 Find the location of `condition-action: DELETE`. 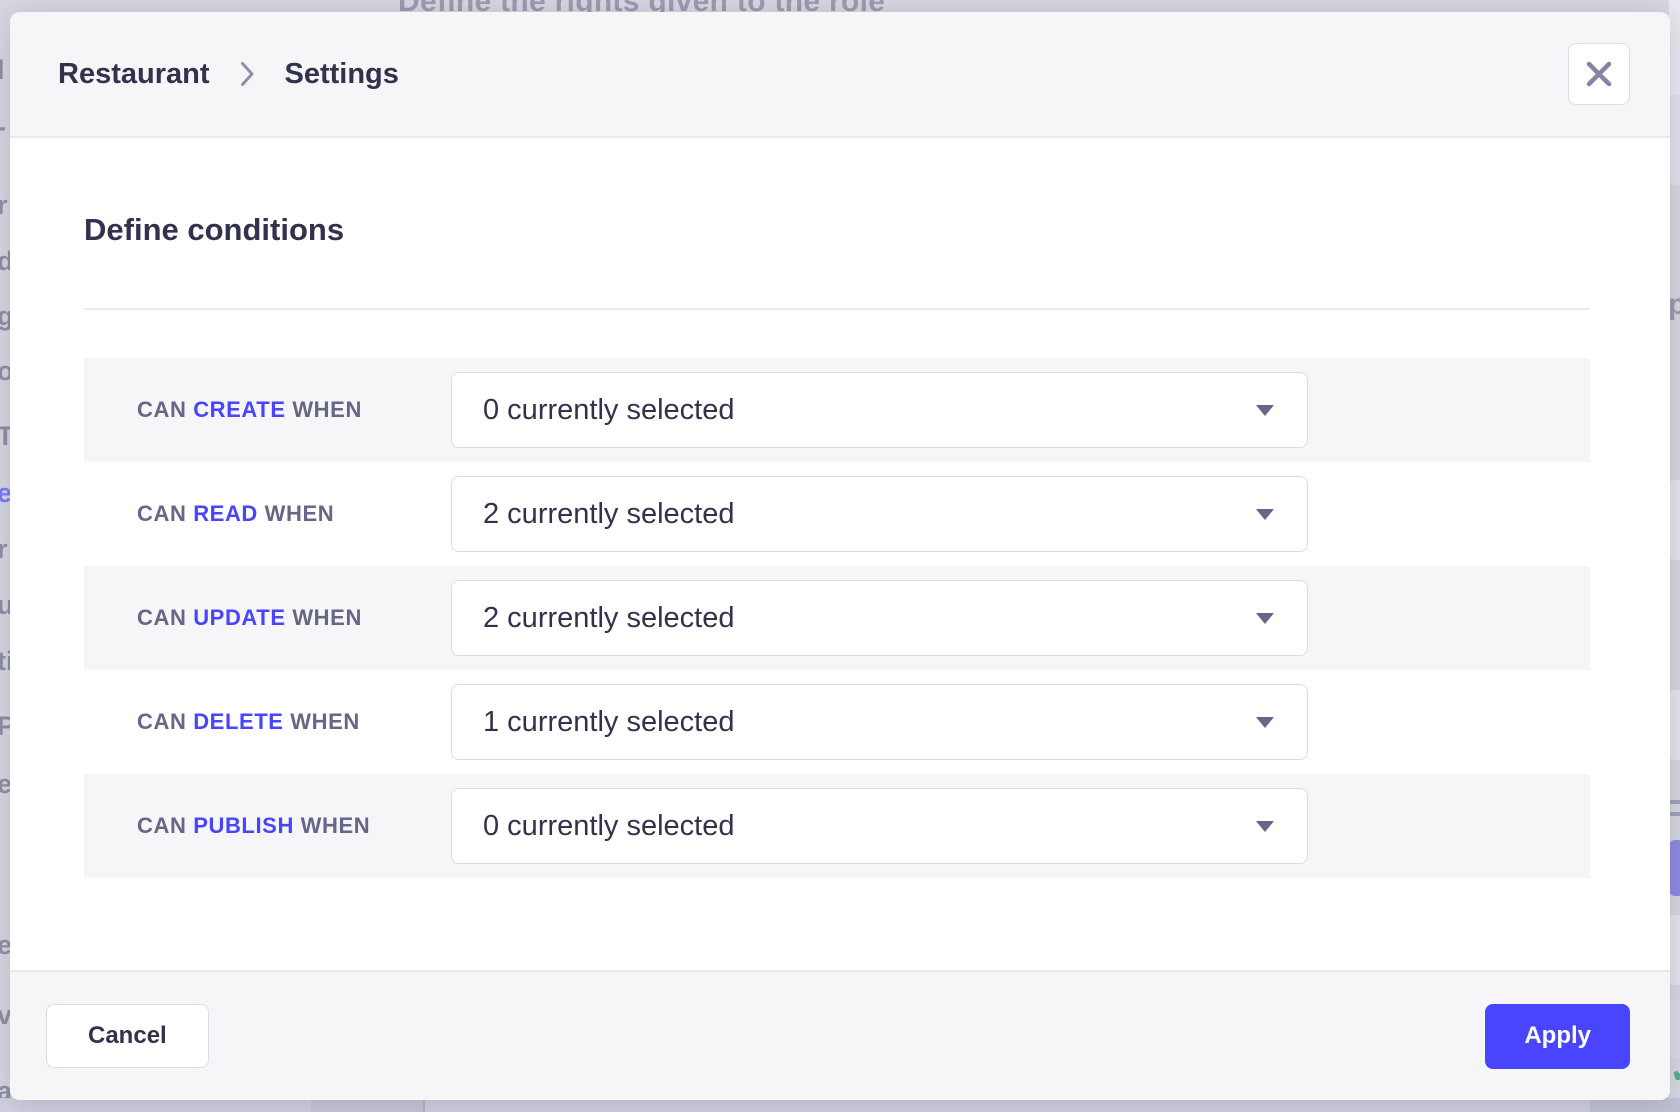

condition-action: DELETE is located at coordinates (238, 721).